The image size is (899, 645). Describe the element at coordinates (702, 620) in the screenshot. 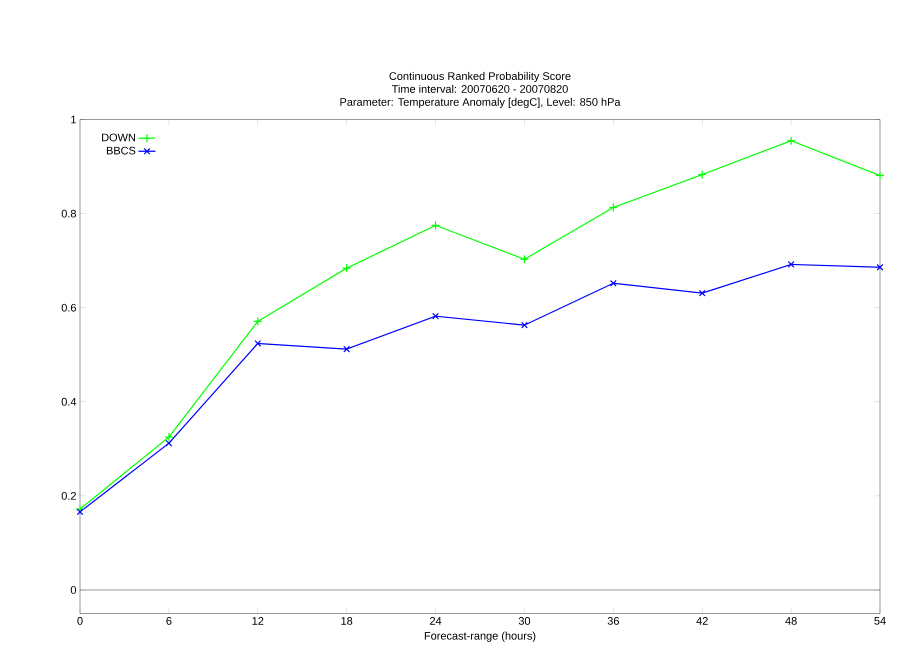

I see `x-tick-label: 42` at that location.